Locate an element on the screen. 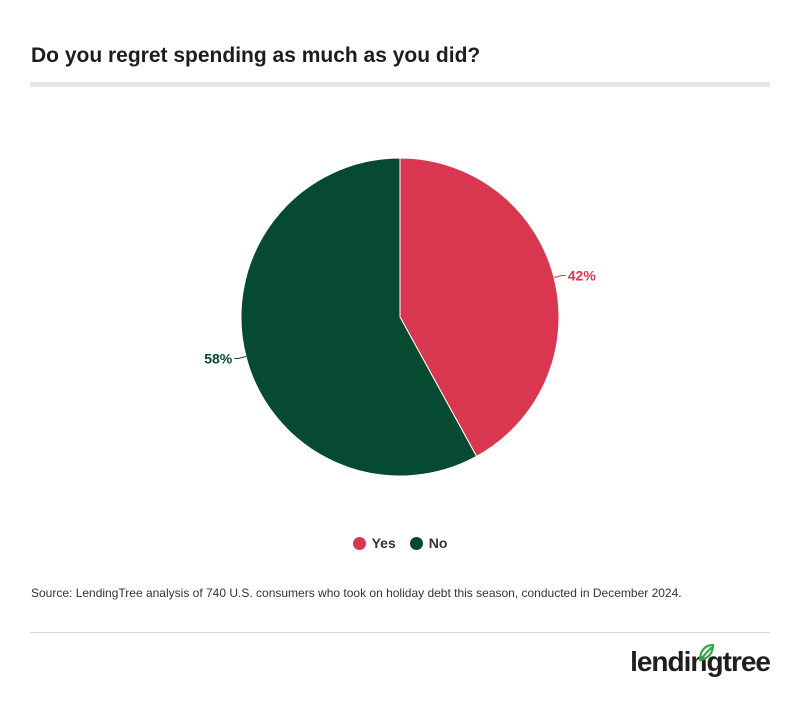  lendingtree-logo: lendingtree is located at coordinates (700, 660).